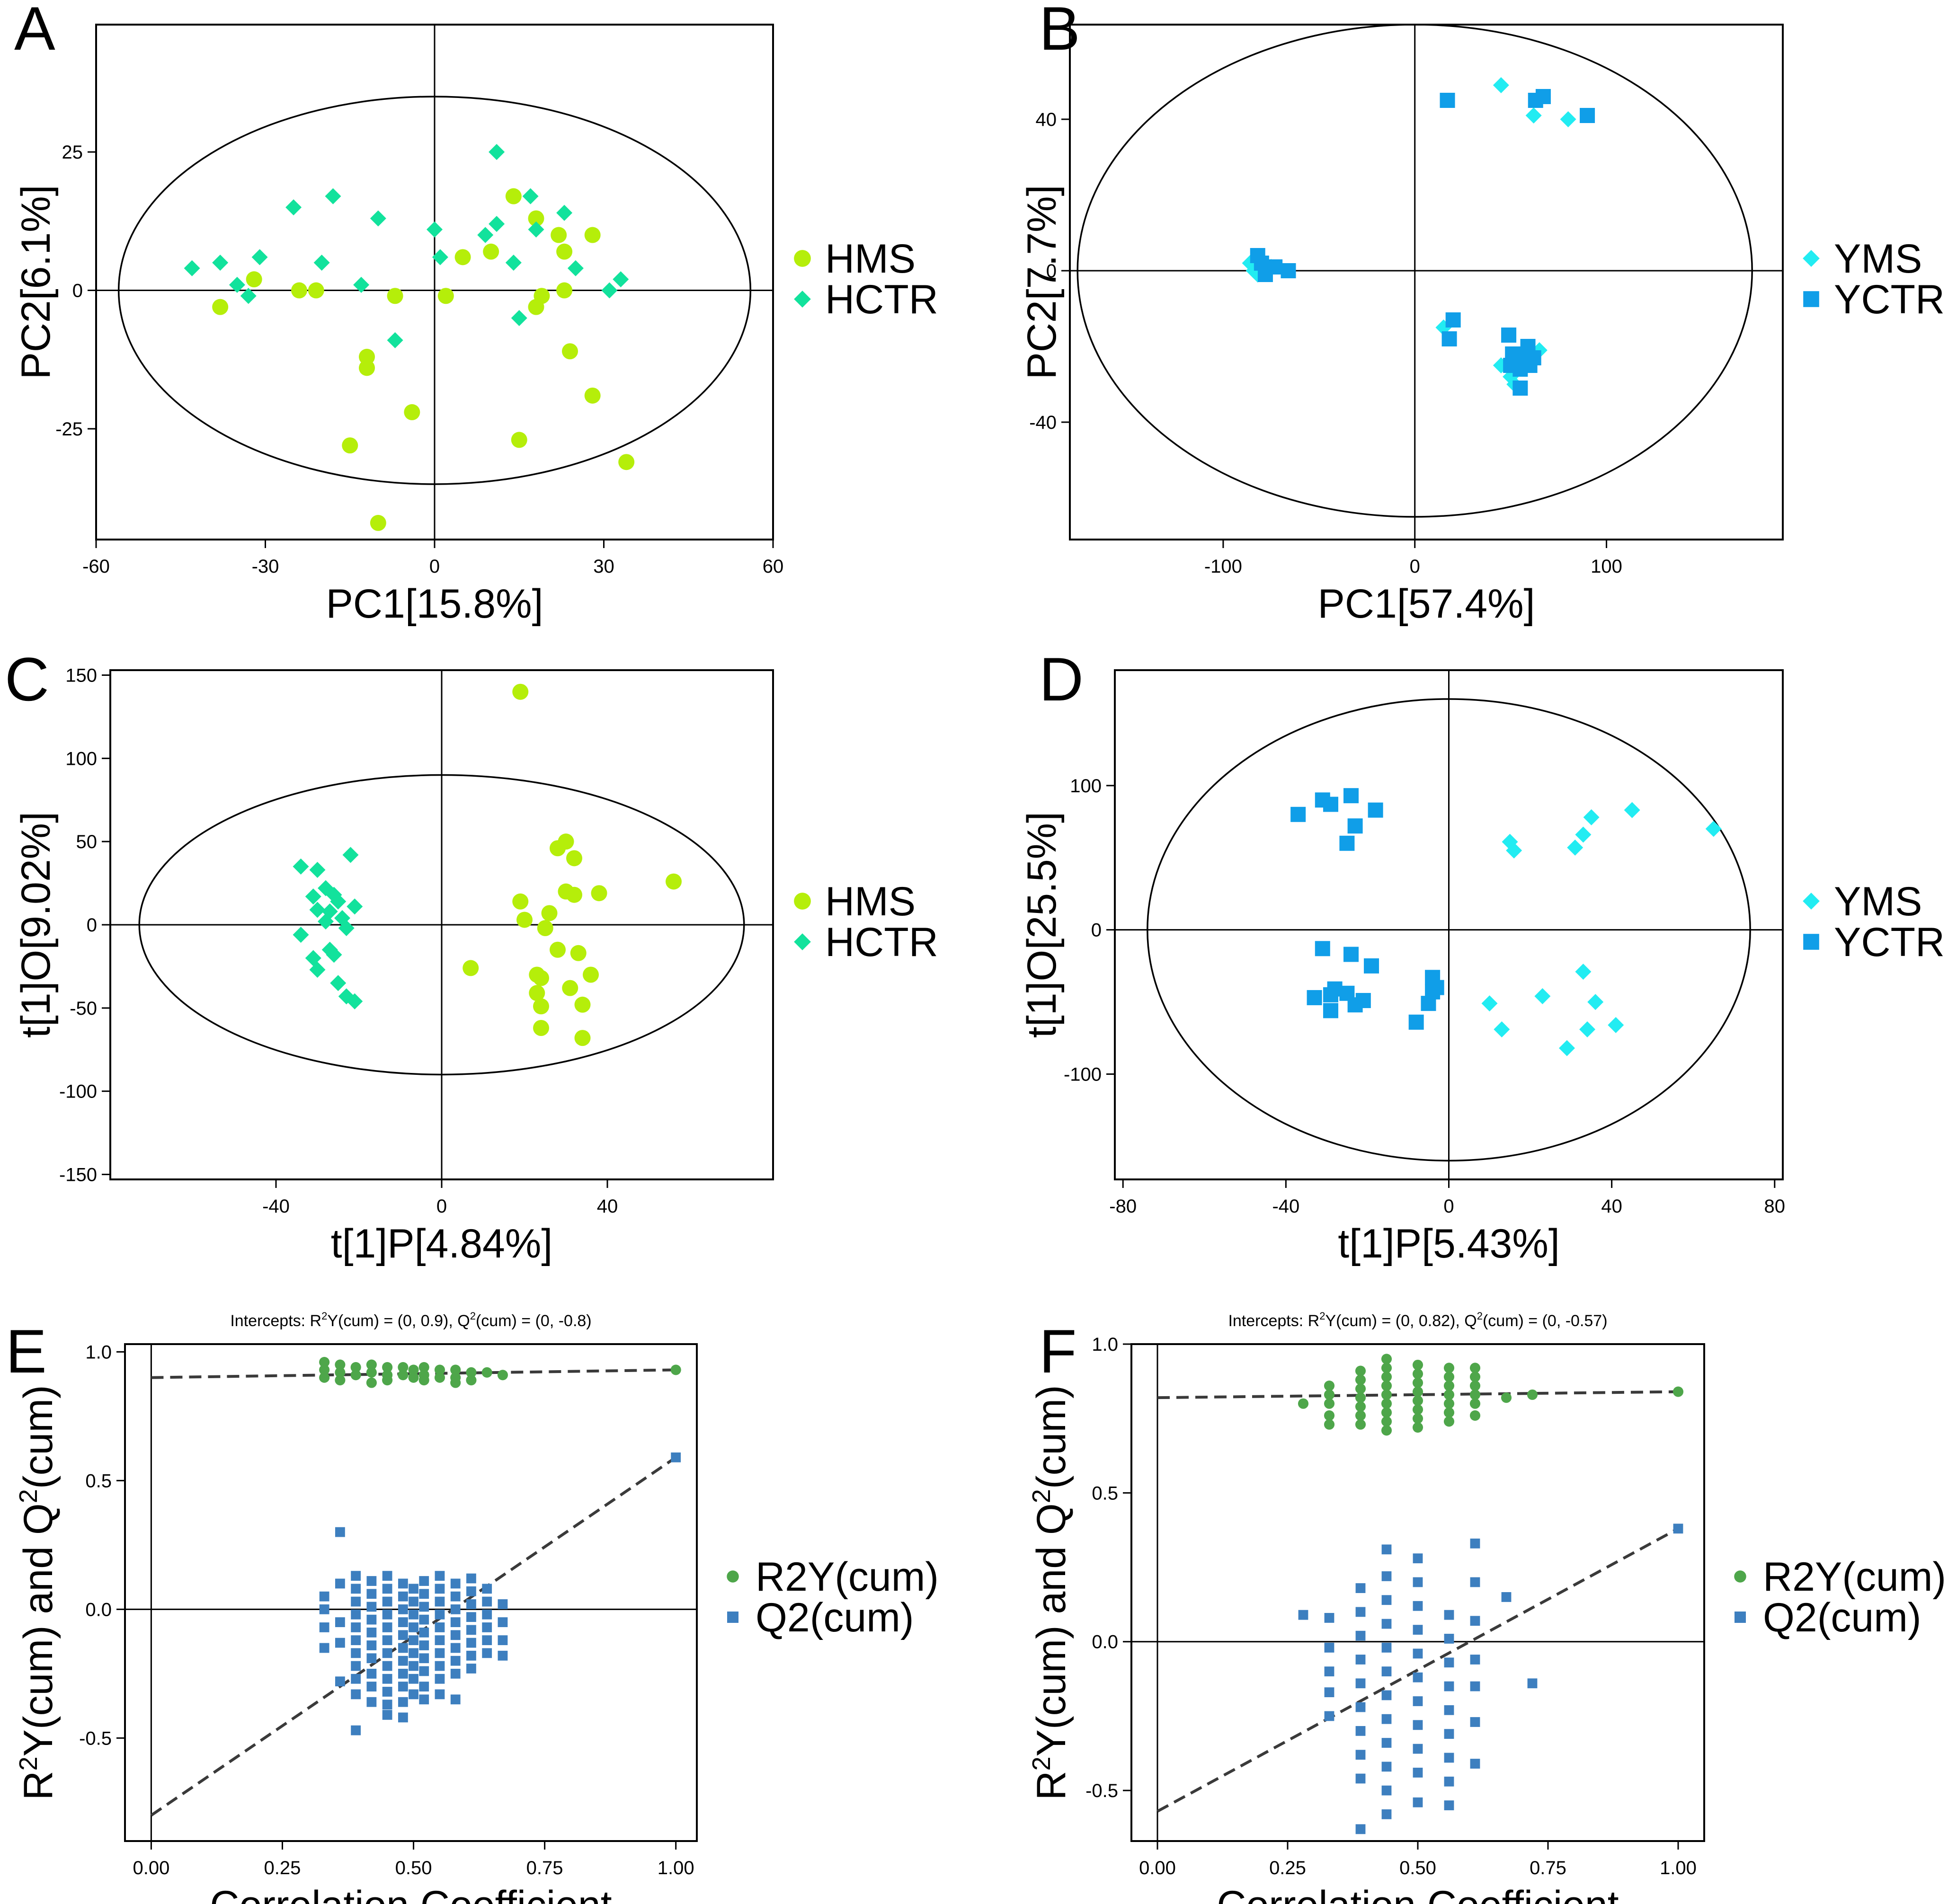 This screenshot has height=1904, width=1957. What do you see at coordinates (1606, 566) in the screenshot?
I see `x-tick-label: 100` at bounding box center [1606, 566].